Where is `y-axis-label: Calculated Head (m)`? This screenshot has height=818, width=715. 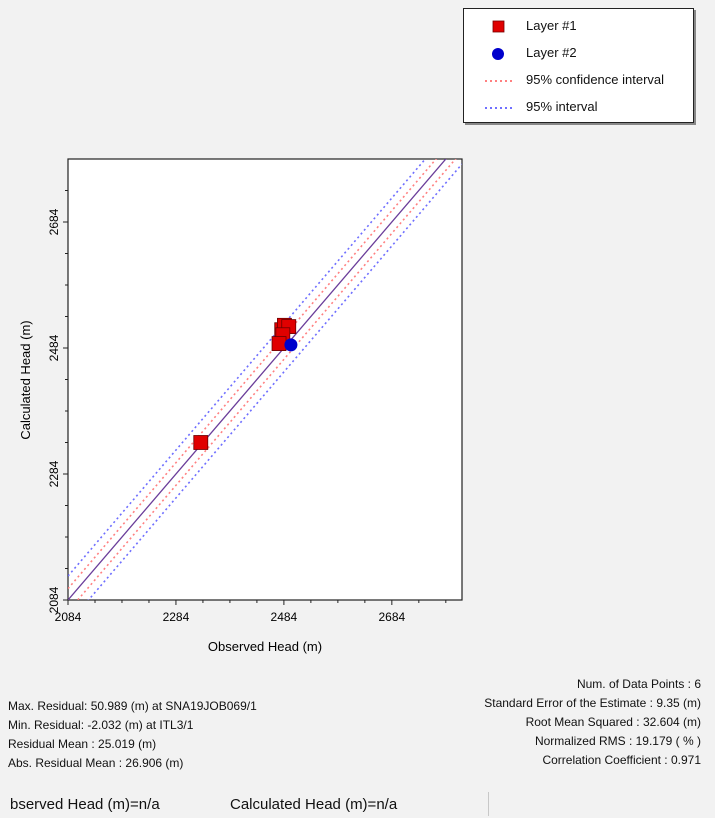
y-axis-label: Calculated Head (m) is located at coordinates (25, 379).